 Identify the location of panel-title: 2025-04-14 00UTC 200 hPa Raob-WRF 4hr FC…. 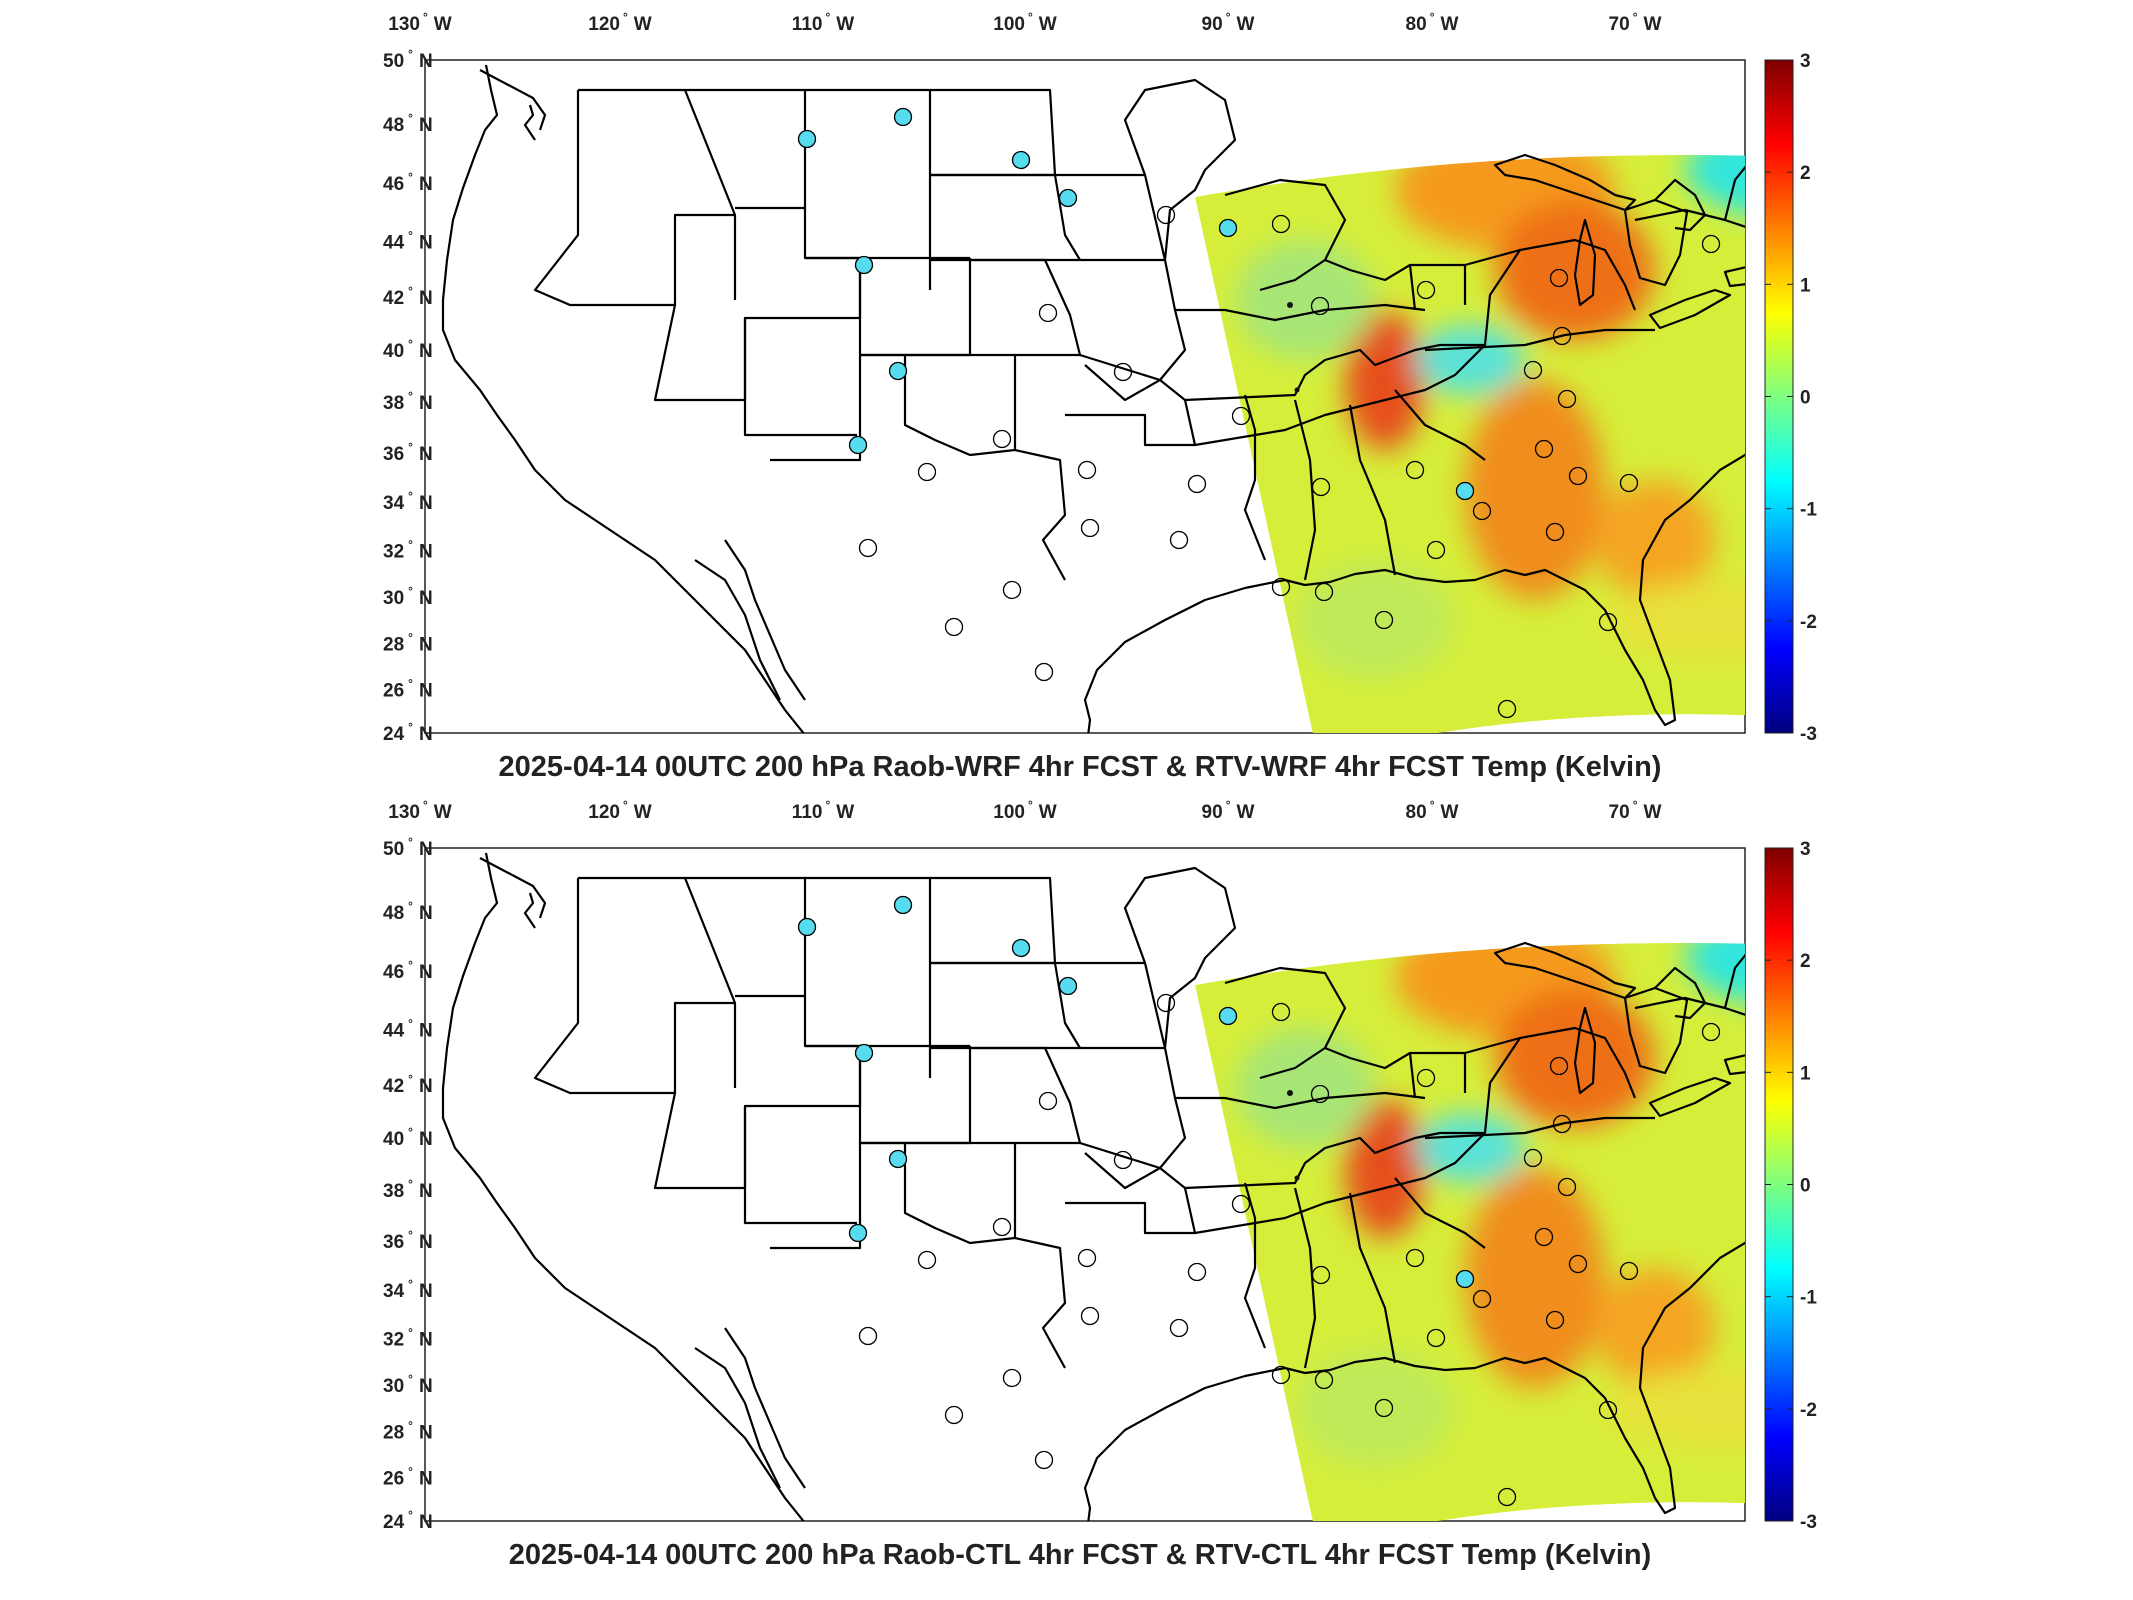
(1080, 767).